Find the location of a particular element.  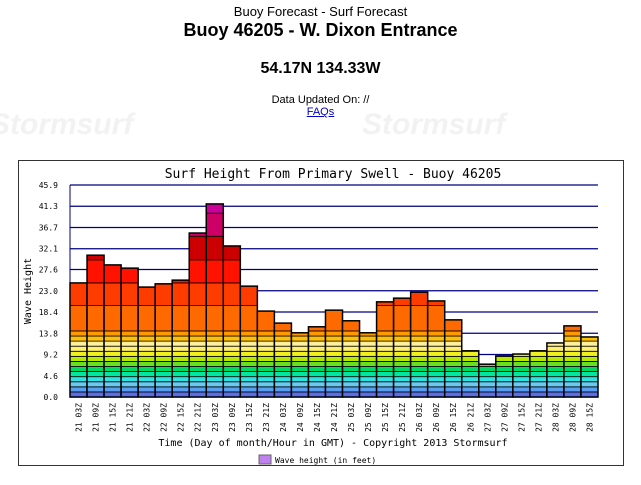

faqs-link-text: FAQs is located at coordinates (320, 112).